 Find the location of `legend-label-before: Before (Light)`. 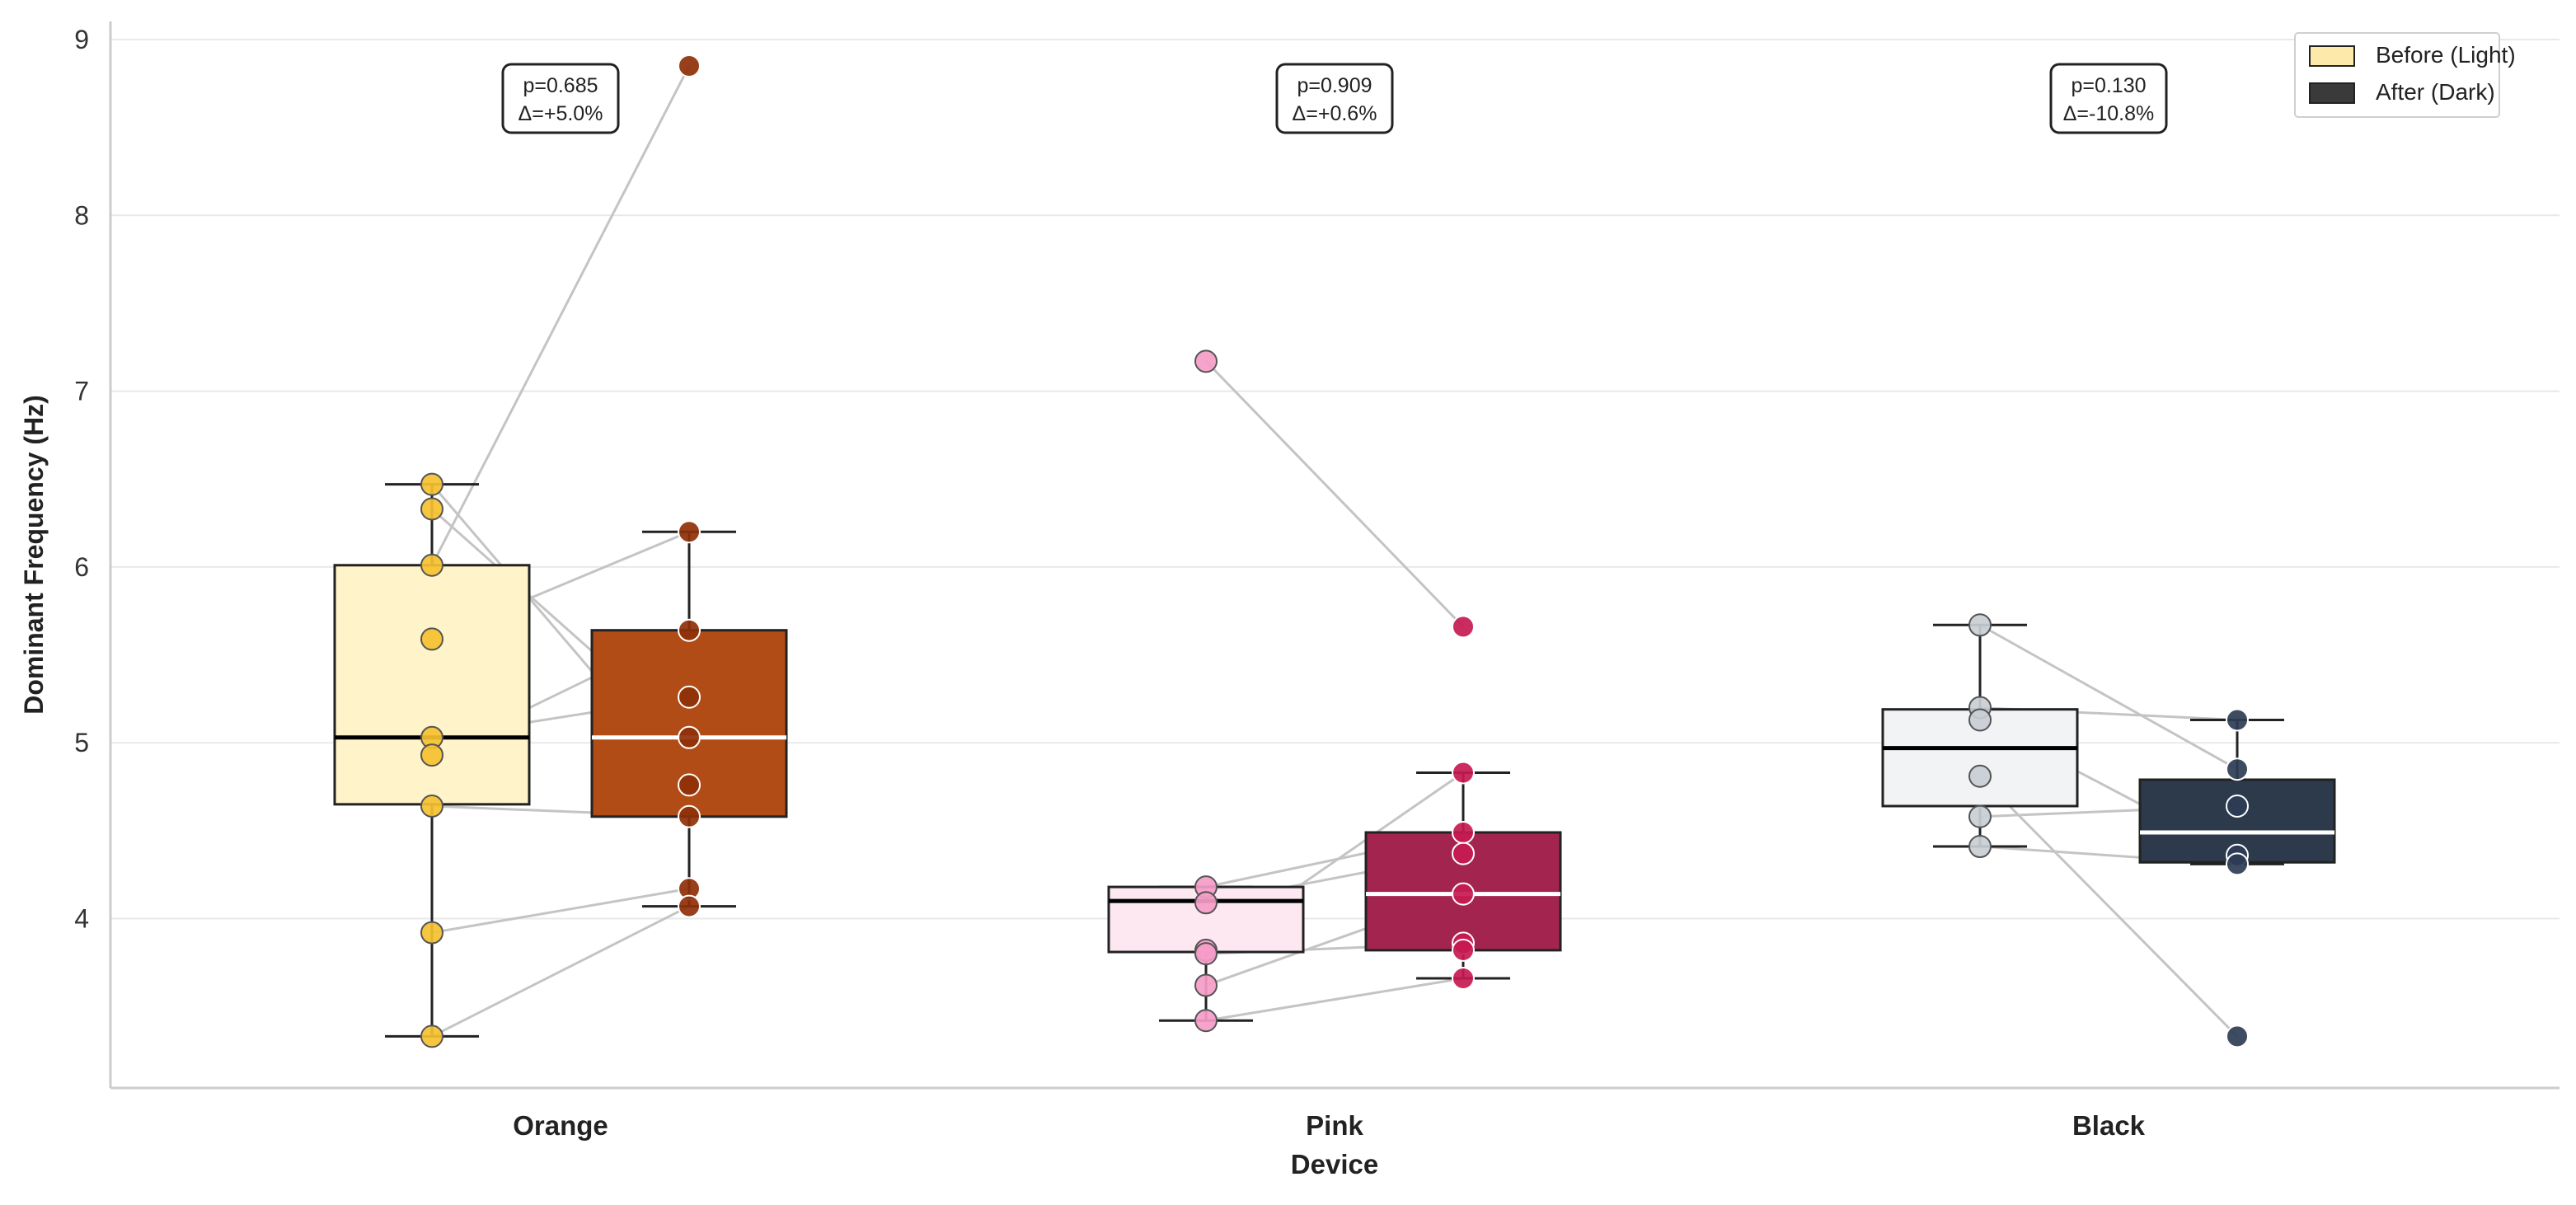

legend-label-before: Before (Light) is located at coordinates (2446, 55).